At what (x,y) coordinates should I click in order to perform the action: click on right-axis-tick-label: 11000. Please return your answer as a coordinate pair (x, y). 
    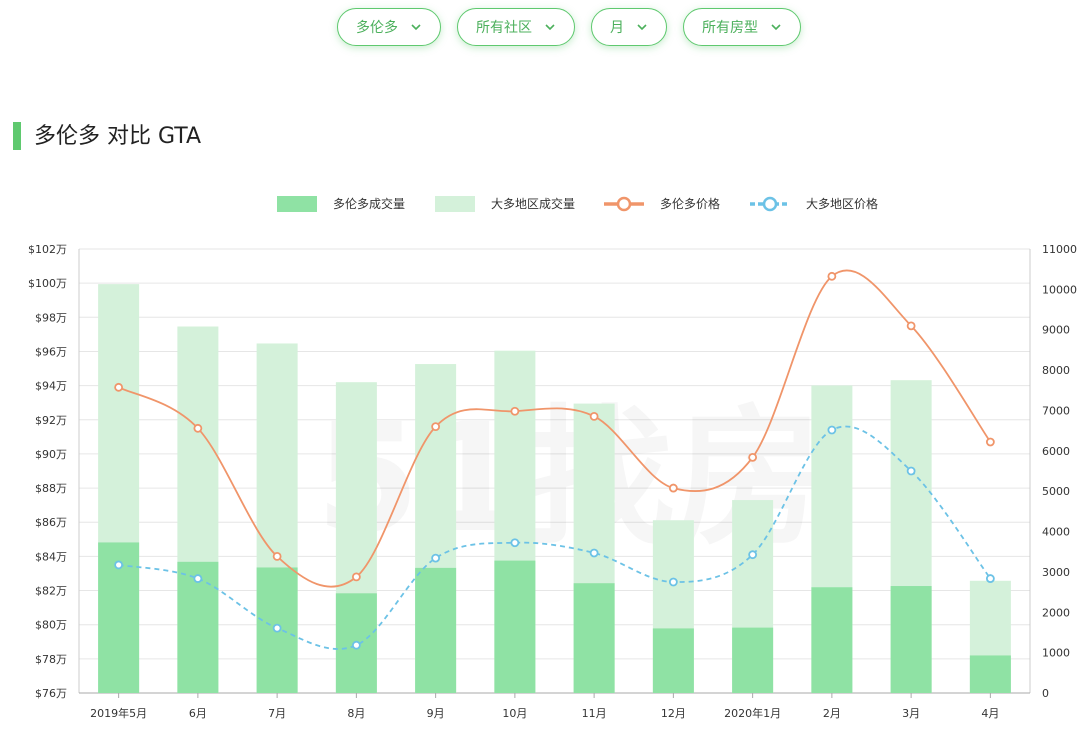
    Looking at the image, I should click on (1059, 249).